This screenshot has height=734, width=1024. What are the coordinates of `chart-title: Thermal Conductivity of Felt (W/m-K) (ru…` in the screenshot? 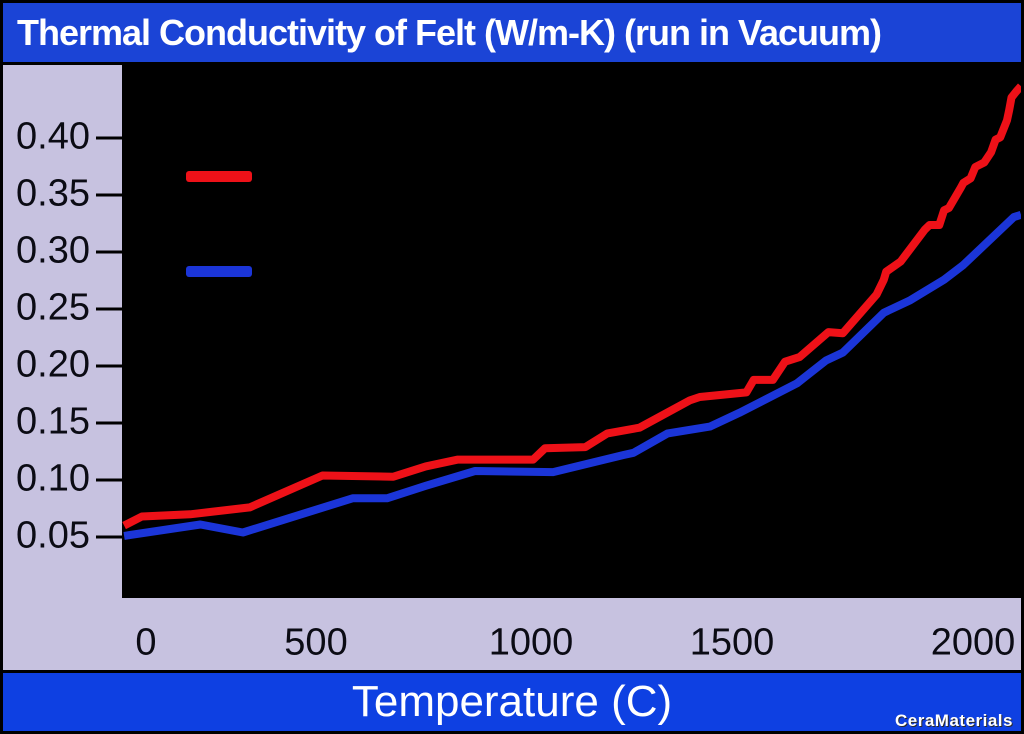 It's located at (449, 32).